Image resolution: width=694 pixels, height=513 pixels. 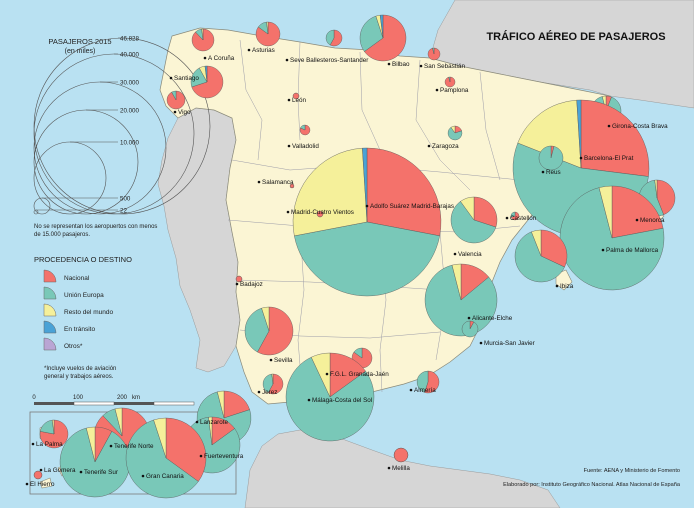 What do you see at coordinates (50, 344) in the screenshot?
I see `legend-swatch-otros` at bounding box center [50, 344].